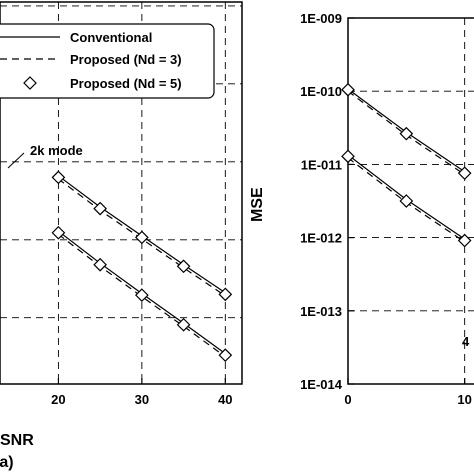  I want to click on annotation-pointer-left, so click(16, 160).